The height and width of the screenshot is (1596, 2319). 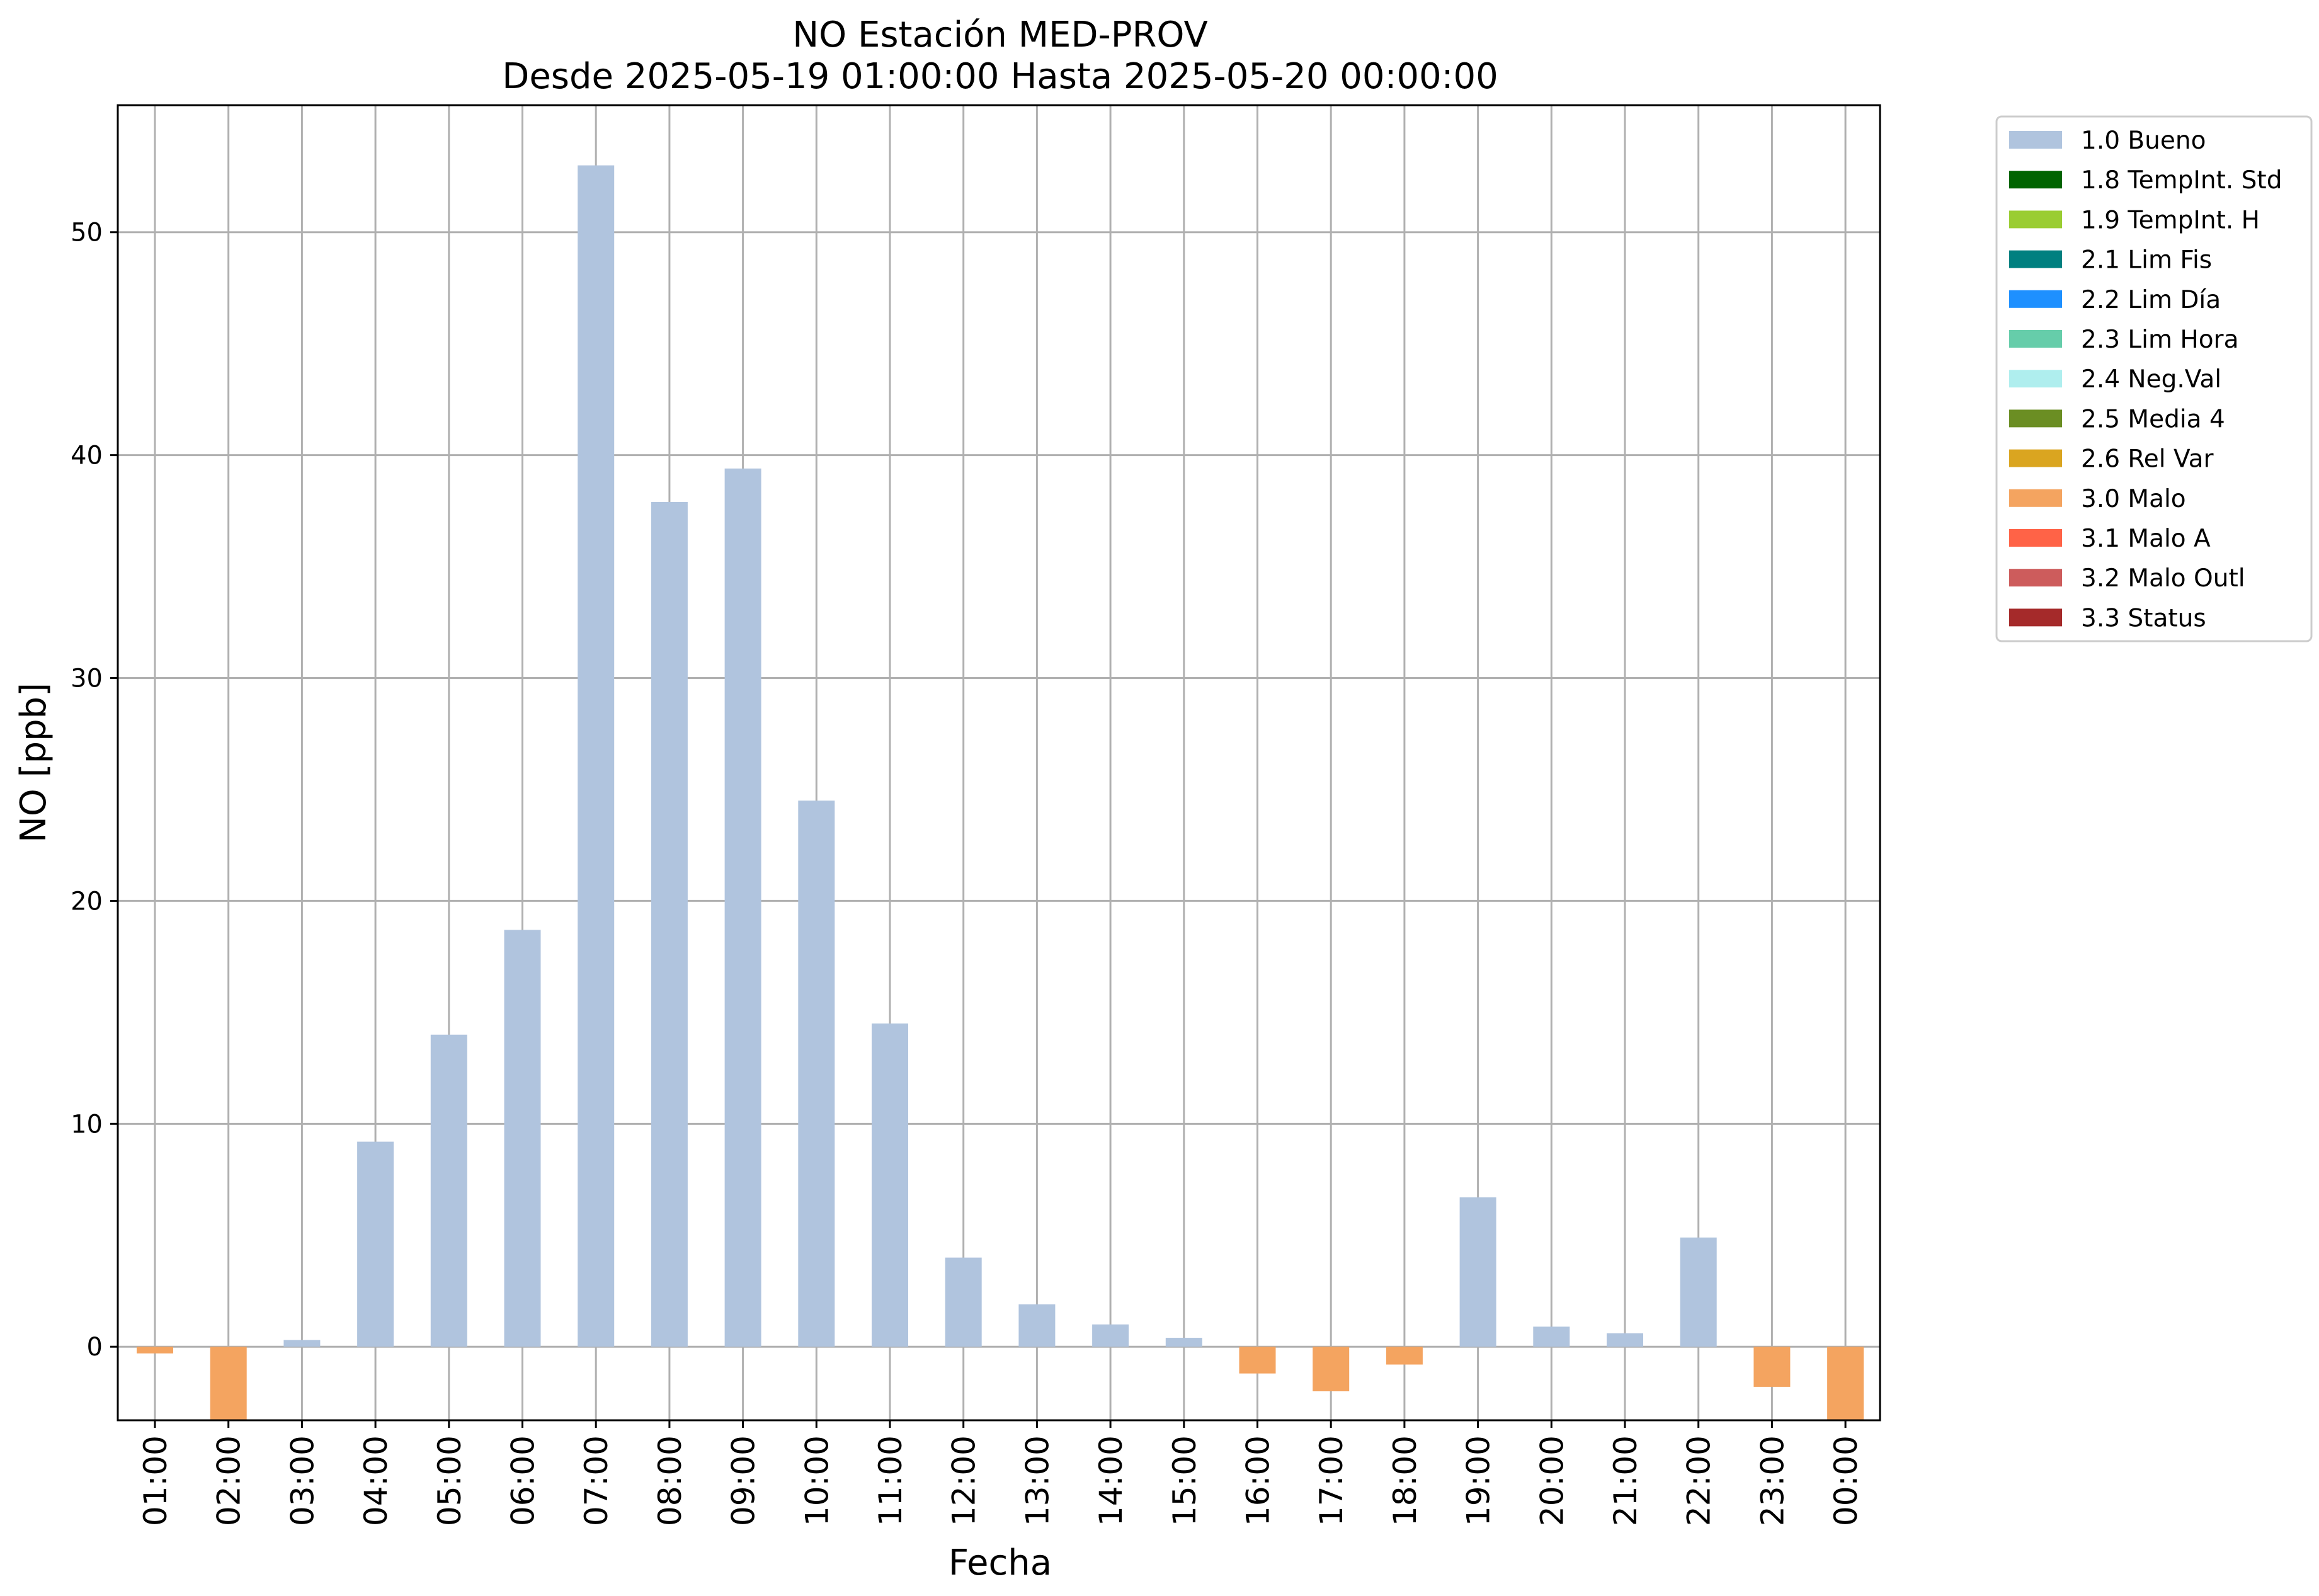 I want to click on legend-label: 2.5 Media 4, so click(x=2153, y=419).